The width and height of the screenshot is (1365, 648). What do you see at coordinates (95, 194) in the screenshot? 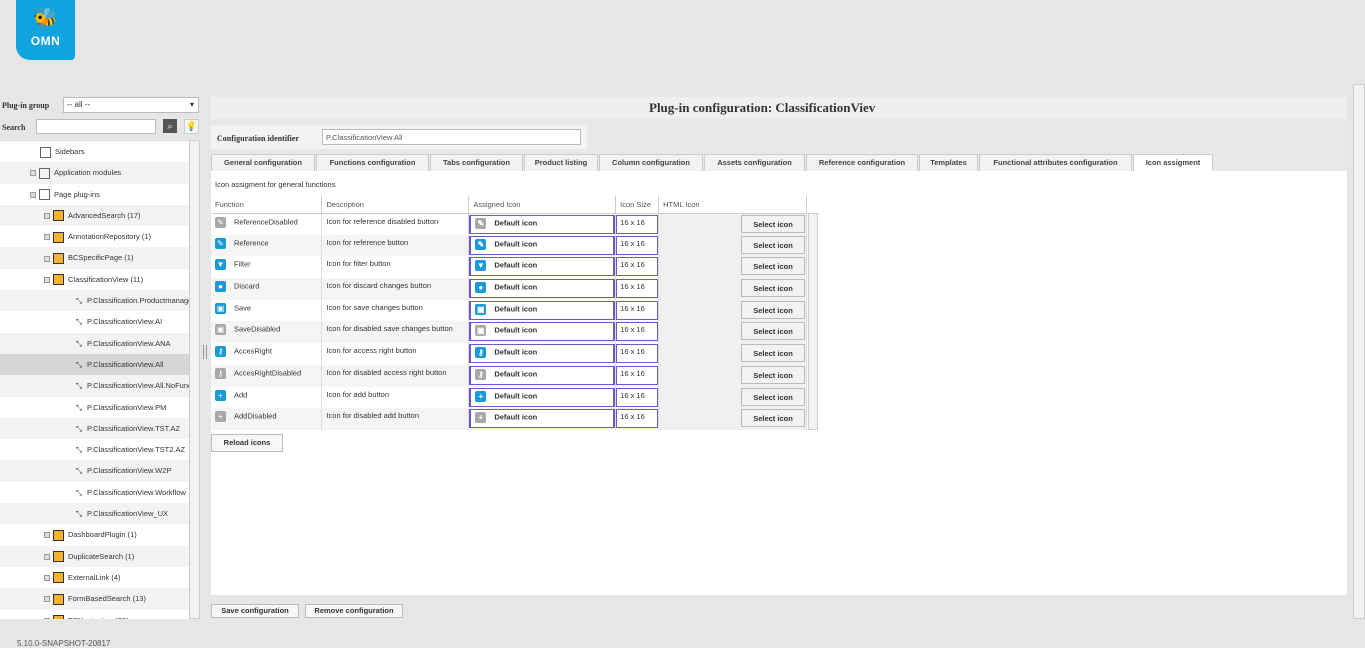
I see `tree-item: Page plug-ins` at bounding box center [95, 194].